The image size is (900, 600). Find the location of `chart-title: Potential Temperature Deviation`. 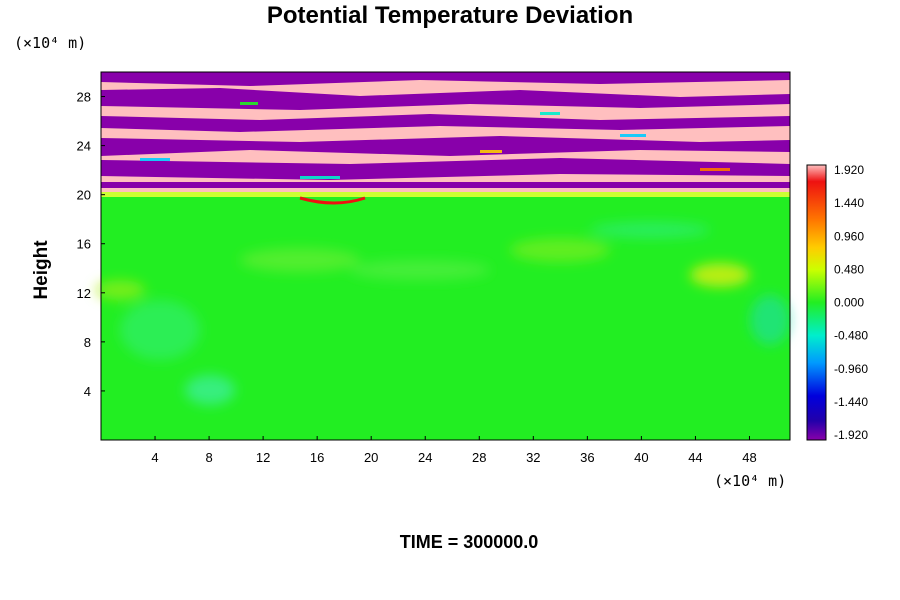

chart-title: Potential Temperature Deviation is located at coordinates (450, 15).